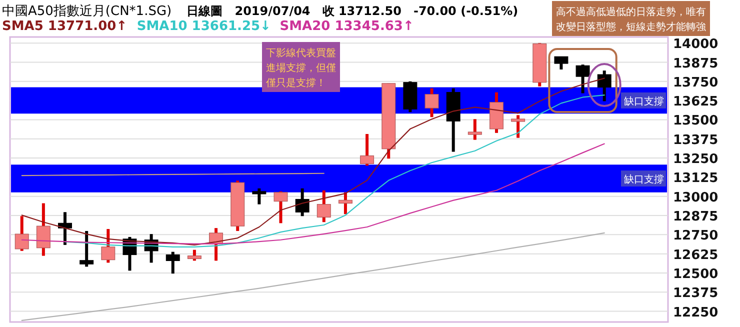 The image size is (740, 327). Describe the element at coordinates (65, 26) in the screenshot. I see `text: SMA5 13771.00↑` at that location.